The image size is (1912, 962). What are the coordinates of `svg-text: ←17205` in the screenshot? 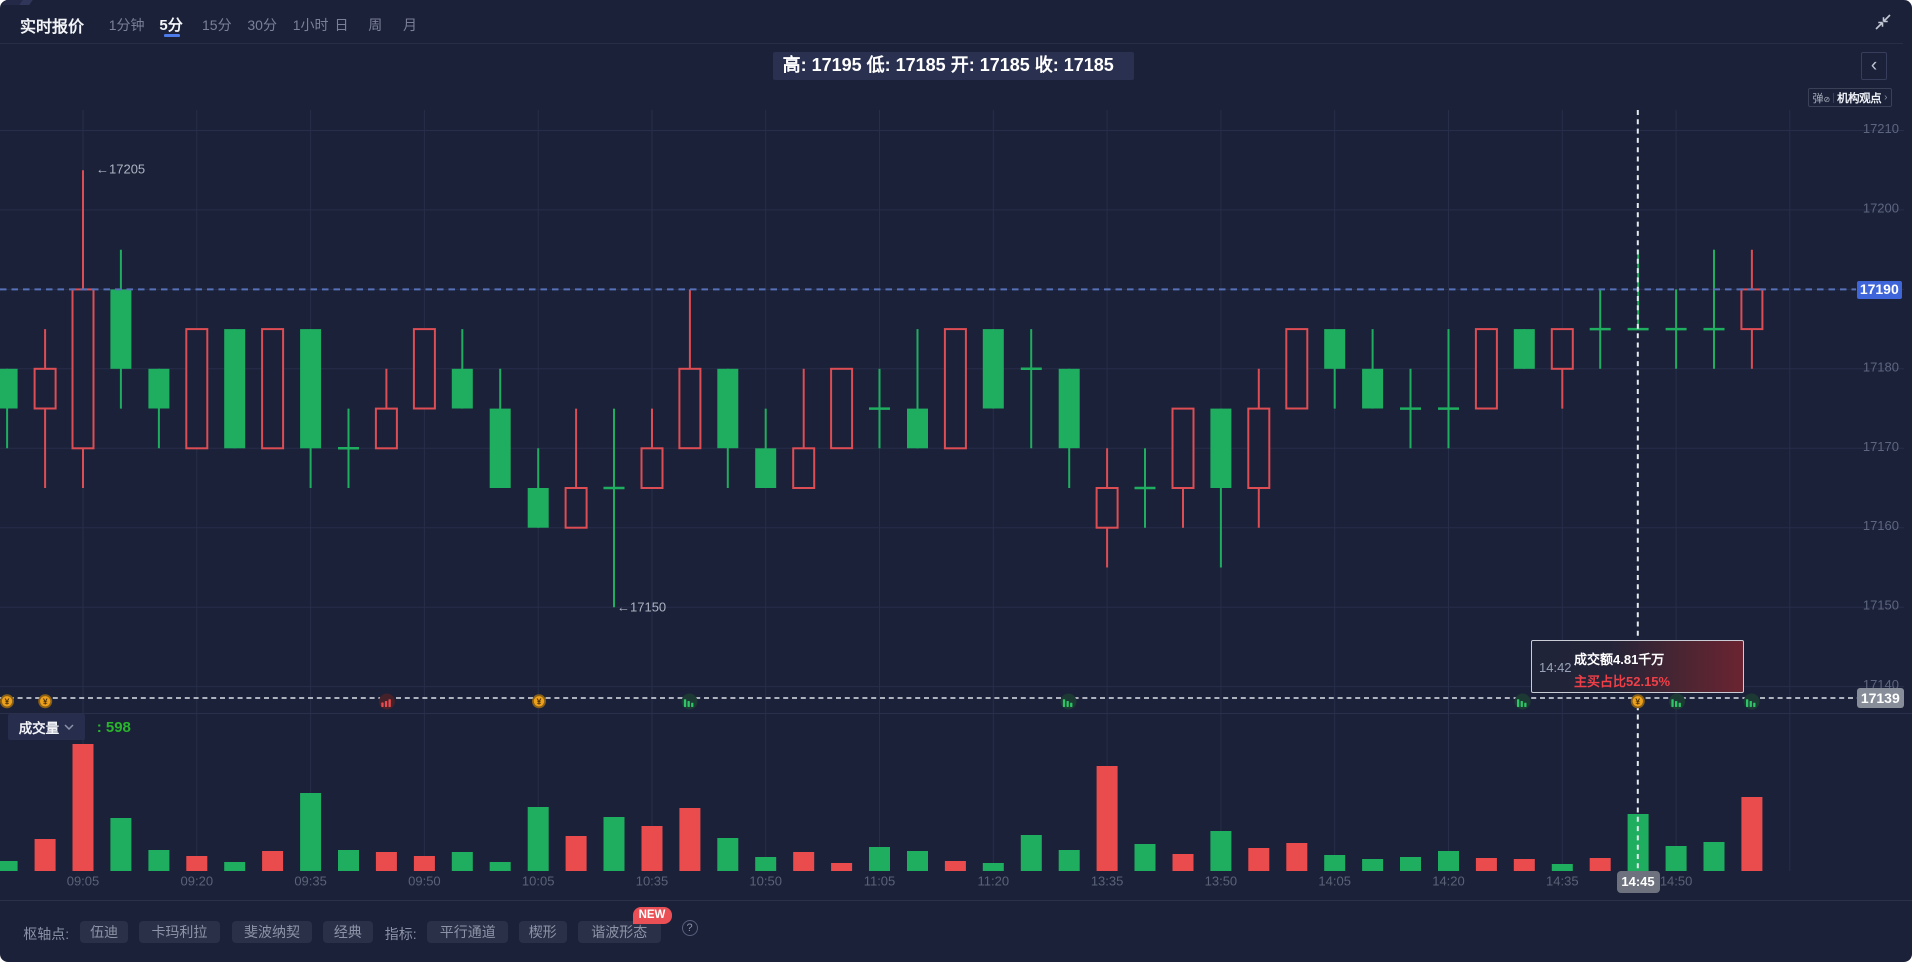 It's located at (120, 169).